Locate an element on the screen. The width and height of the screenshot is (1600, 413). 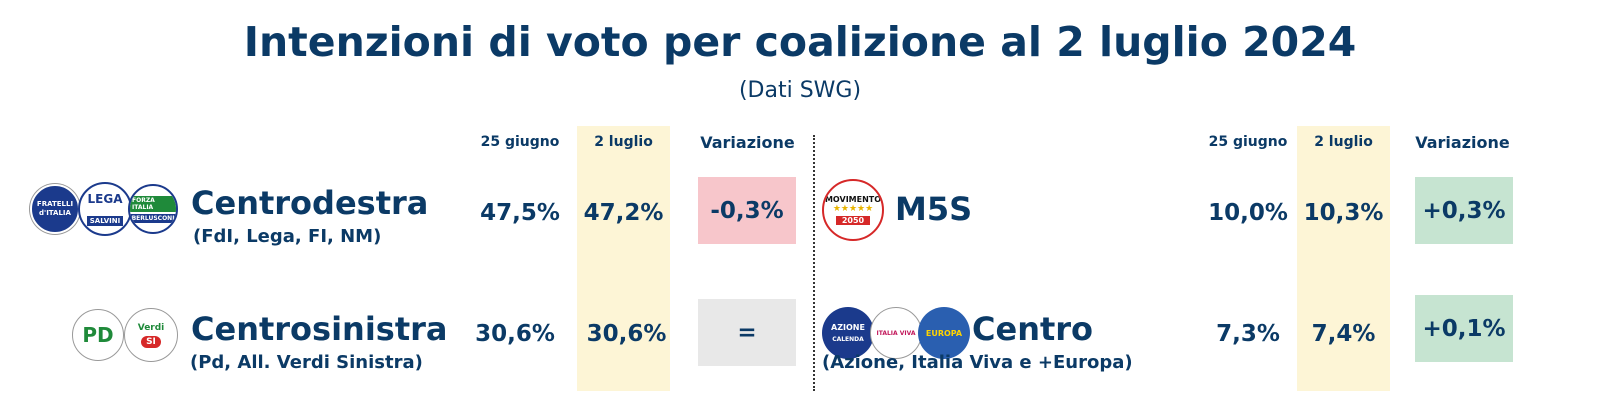
change-box-m5s: +0,3% is located at coordinates (1464, 210).